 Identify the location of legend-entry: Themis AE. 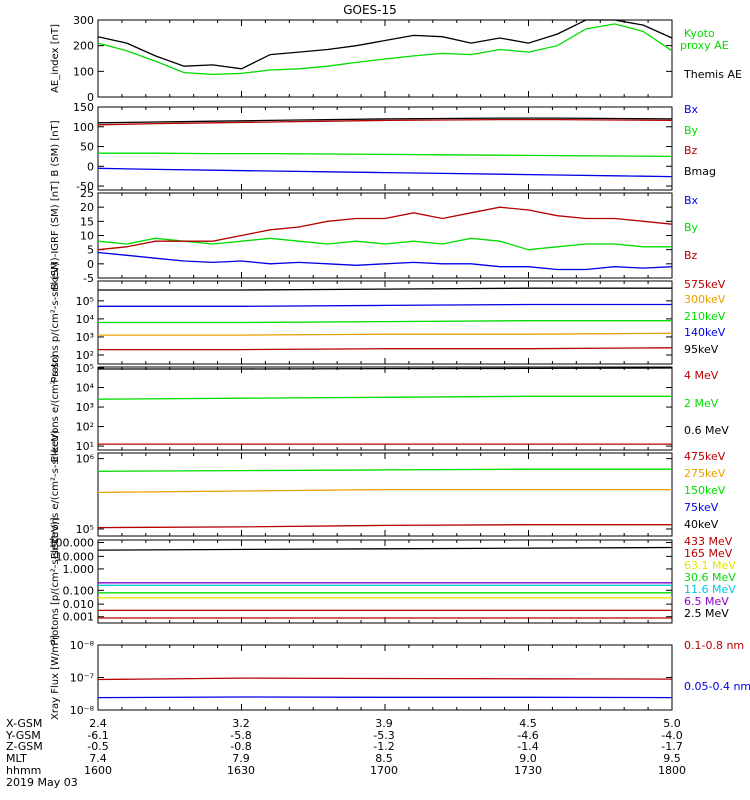
(712, 74).